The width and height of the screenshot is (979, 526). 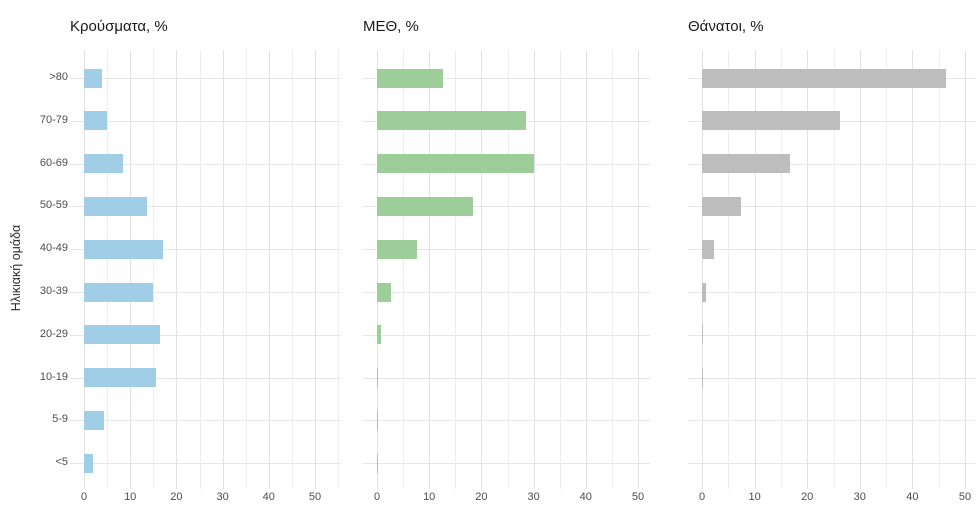 I want to click on category-label: 5-9, so click(x=60, y=419).